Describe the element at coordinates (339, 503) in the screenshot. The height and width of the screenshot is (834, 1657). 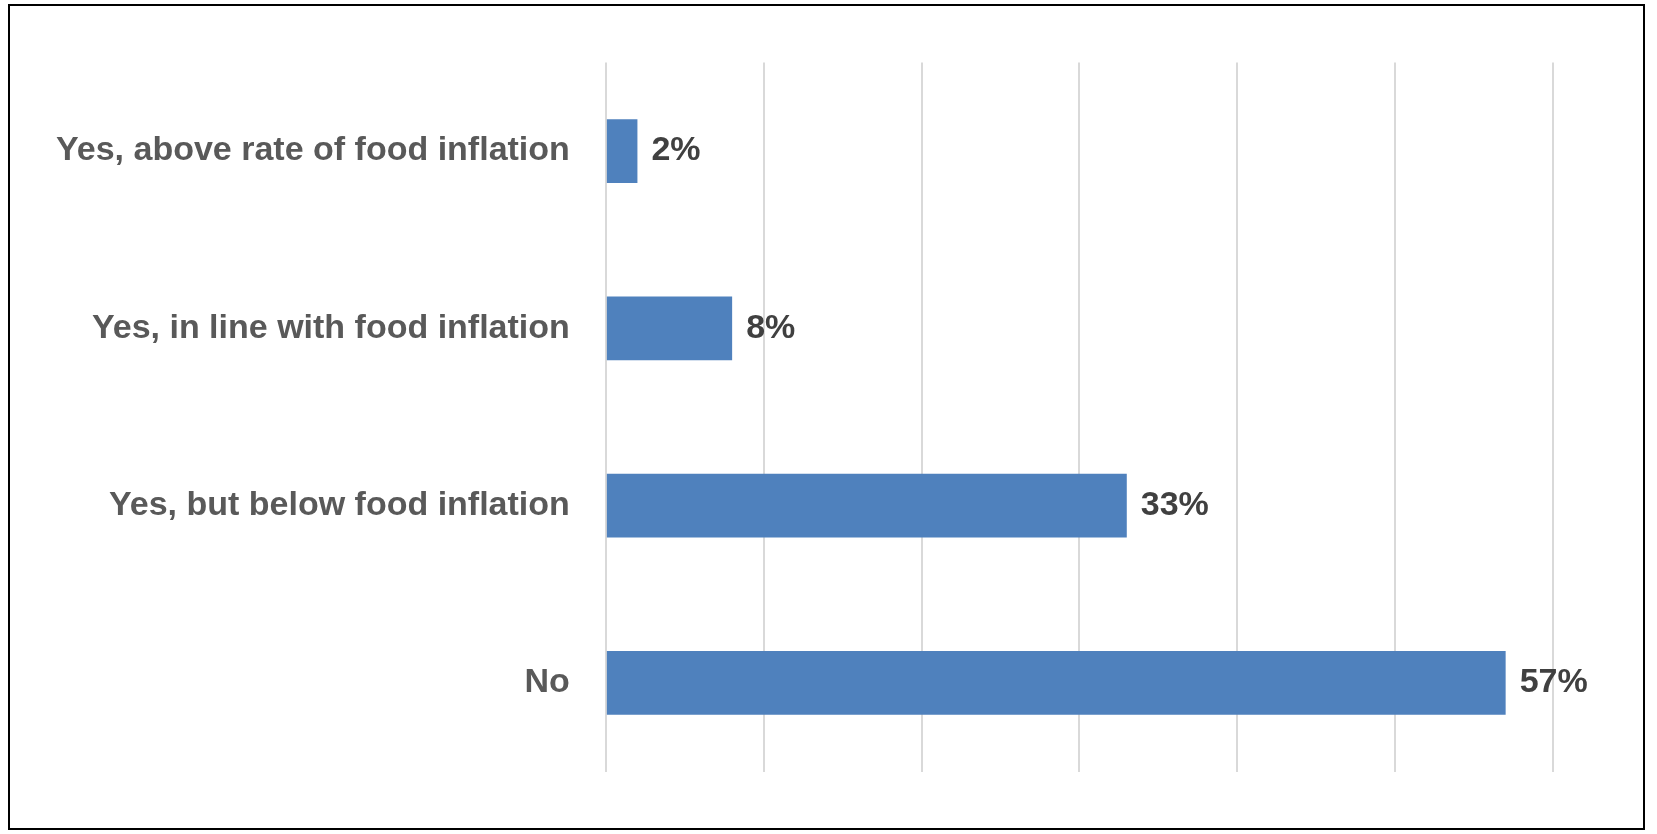
I see `y-tick-label: Yes, but below food inflation` at that location.